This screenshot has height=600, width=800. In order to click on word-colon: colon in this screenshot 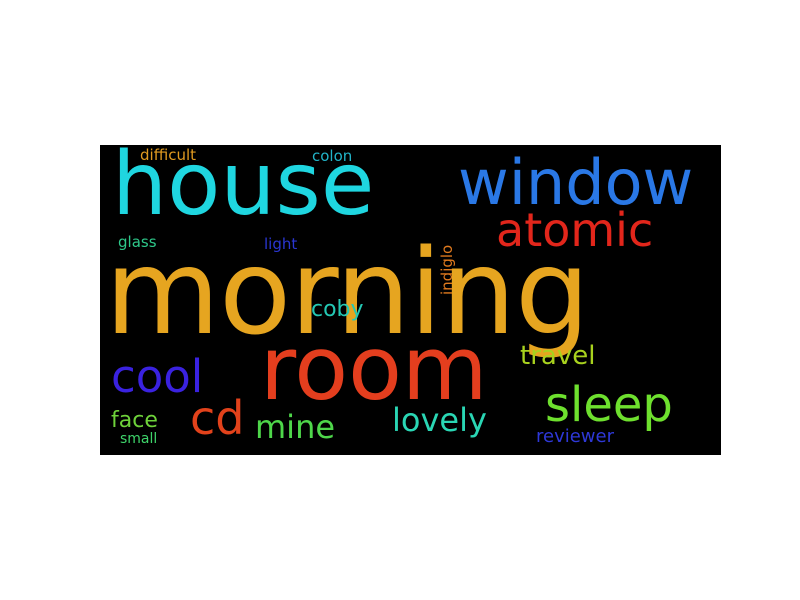, I will do `click(332, 156)`.